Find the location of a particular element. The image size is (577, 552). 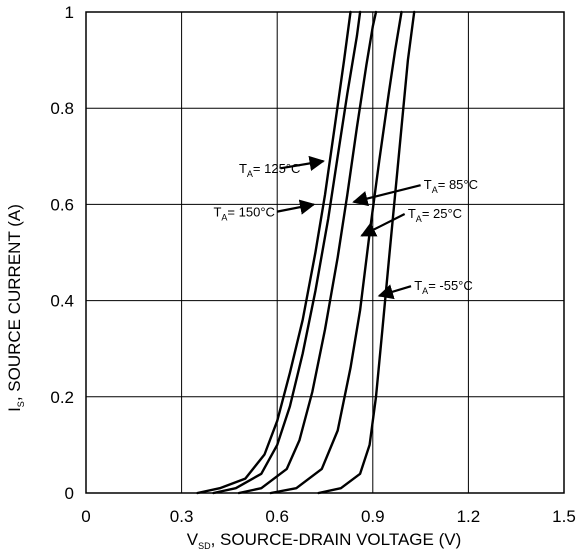

curve-annotation: TA= 125°C is located at coordinates (282, 167).